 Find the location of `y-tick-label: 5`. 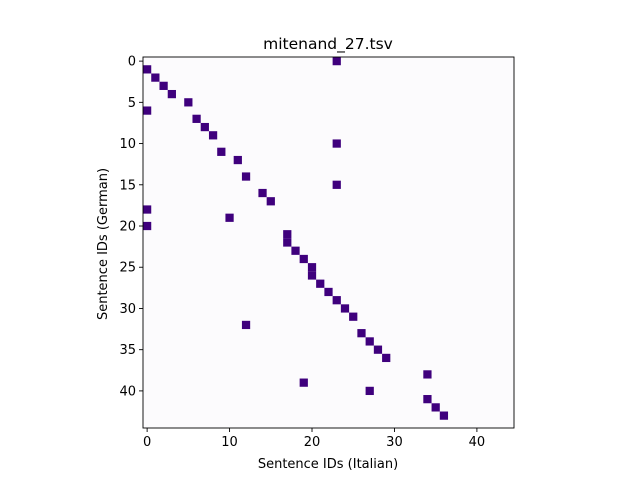

y-tick-label: 5 is located at coordinates (132, 103).